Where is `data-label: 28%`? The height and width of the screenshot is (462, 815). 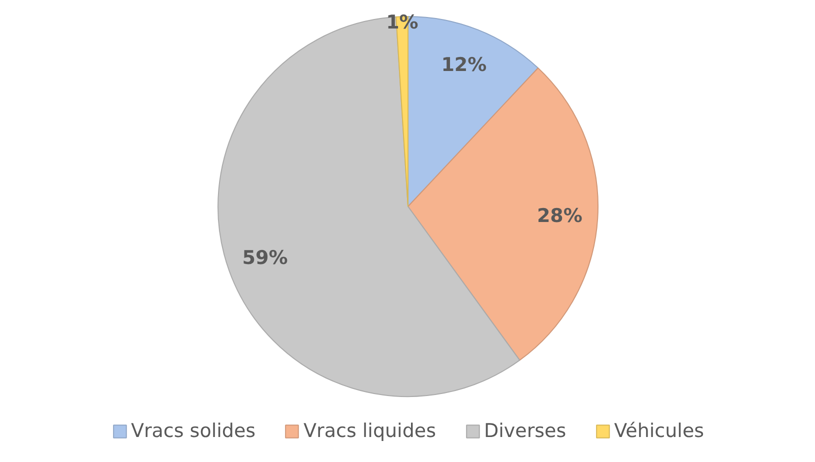
data-label: 28% is located at coordinates (559, 216).